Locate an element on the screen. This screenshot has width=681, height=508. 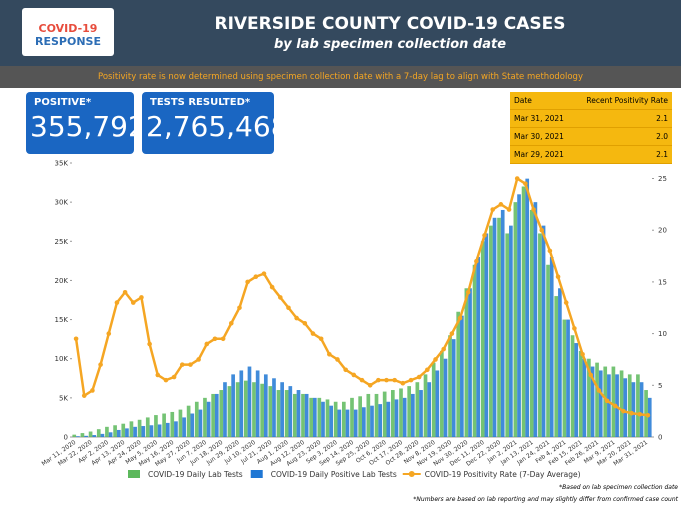
kpi: TESTS RESULTED* 2,765,468 is located at coordinates (215, 123).